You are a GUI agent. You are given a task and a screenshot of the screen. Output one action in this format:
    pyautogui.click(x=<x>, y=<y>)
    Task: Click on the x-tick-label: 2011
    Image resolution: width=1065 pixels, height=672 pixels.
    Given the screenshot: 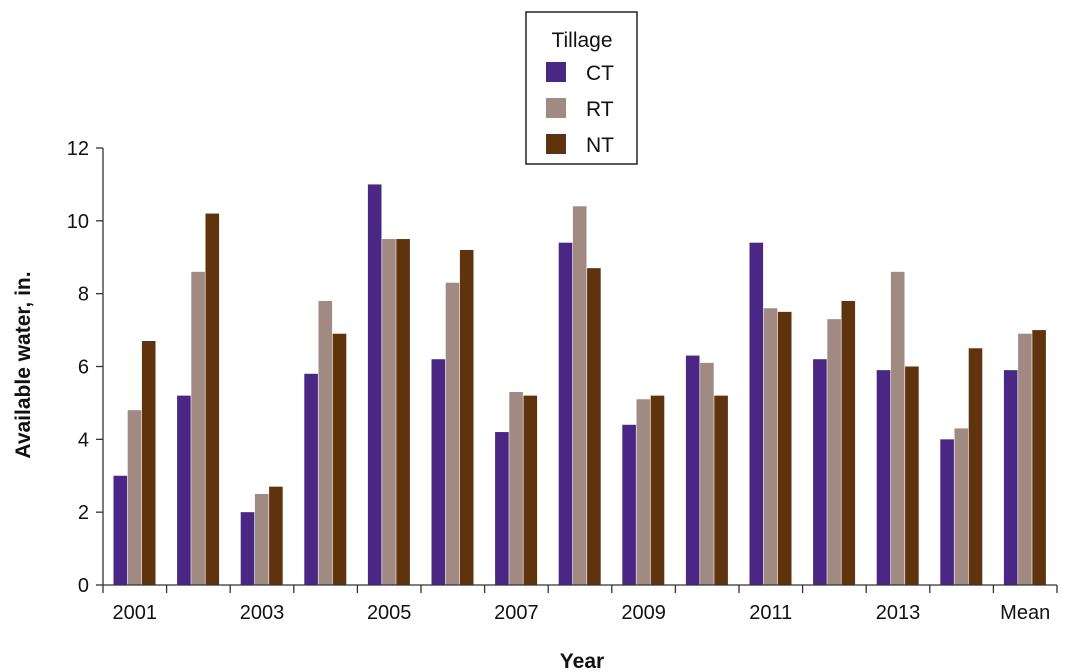 What is the action you would take?
    pyautogui.click(x=770, y=613)
    